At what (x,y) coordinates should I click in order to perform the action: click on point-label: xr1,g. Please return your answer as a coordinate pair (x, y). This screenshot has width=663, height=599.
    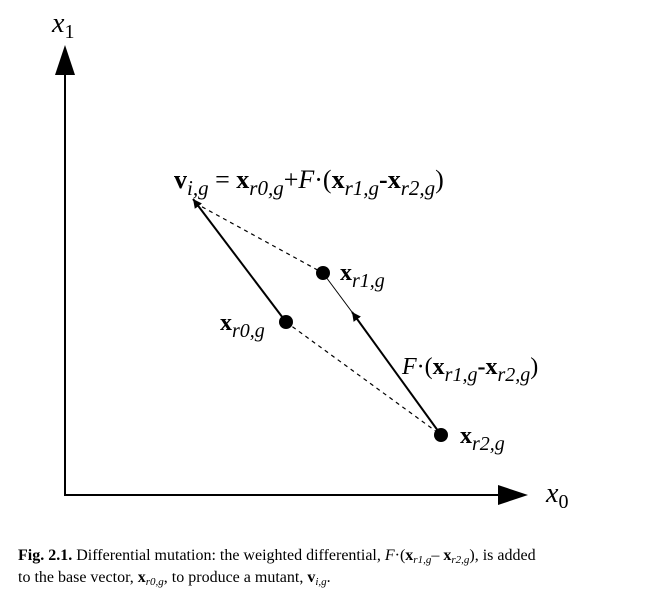
    Looking at the image, I should click on (362, 276).